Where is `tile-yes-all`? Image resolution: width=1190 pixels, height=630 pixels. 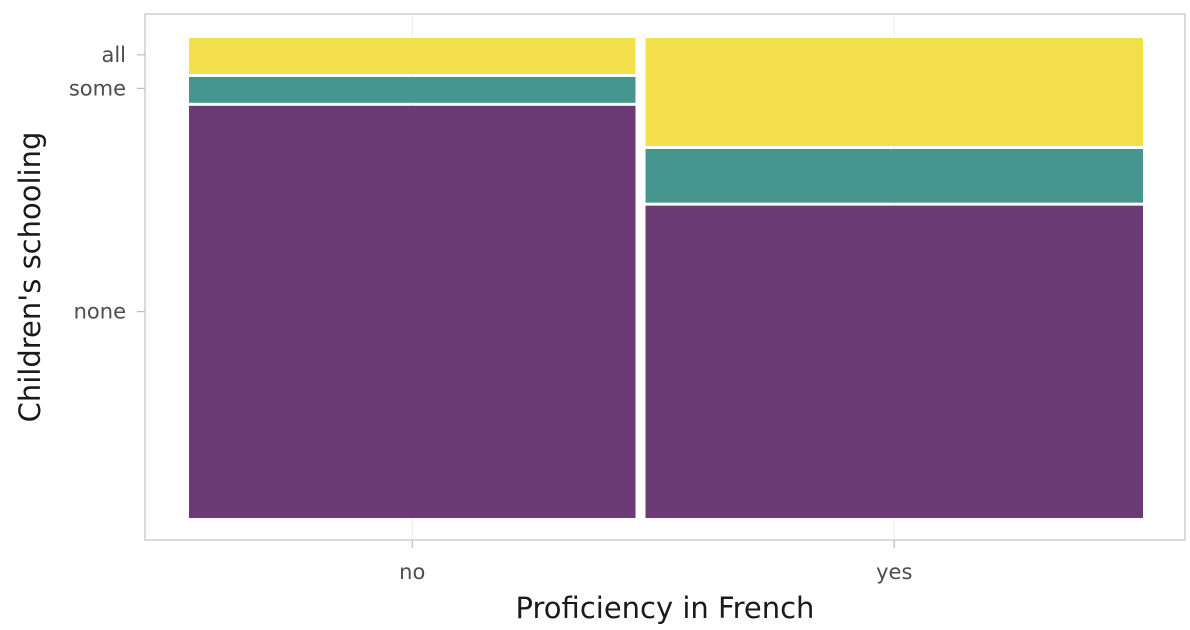 tile-yes-all is located at coordinates (894, 92).